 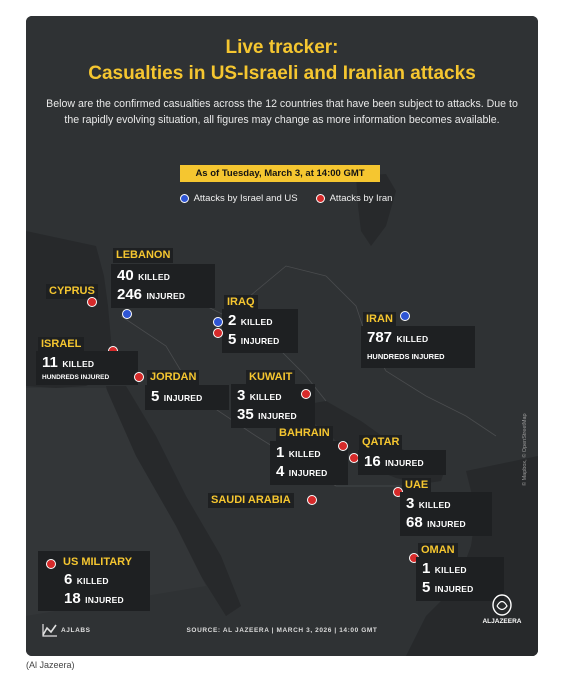 What do you see at coordinates (245, 198) in the screenshot?
I see `legend-israel-us-label: Attacks by Israel and US` at bounding box center [245, 198].